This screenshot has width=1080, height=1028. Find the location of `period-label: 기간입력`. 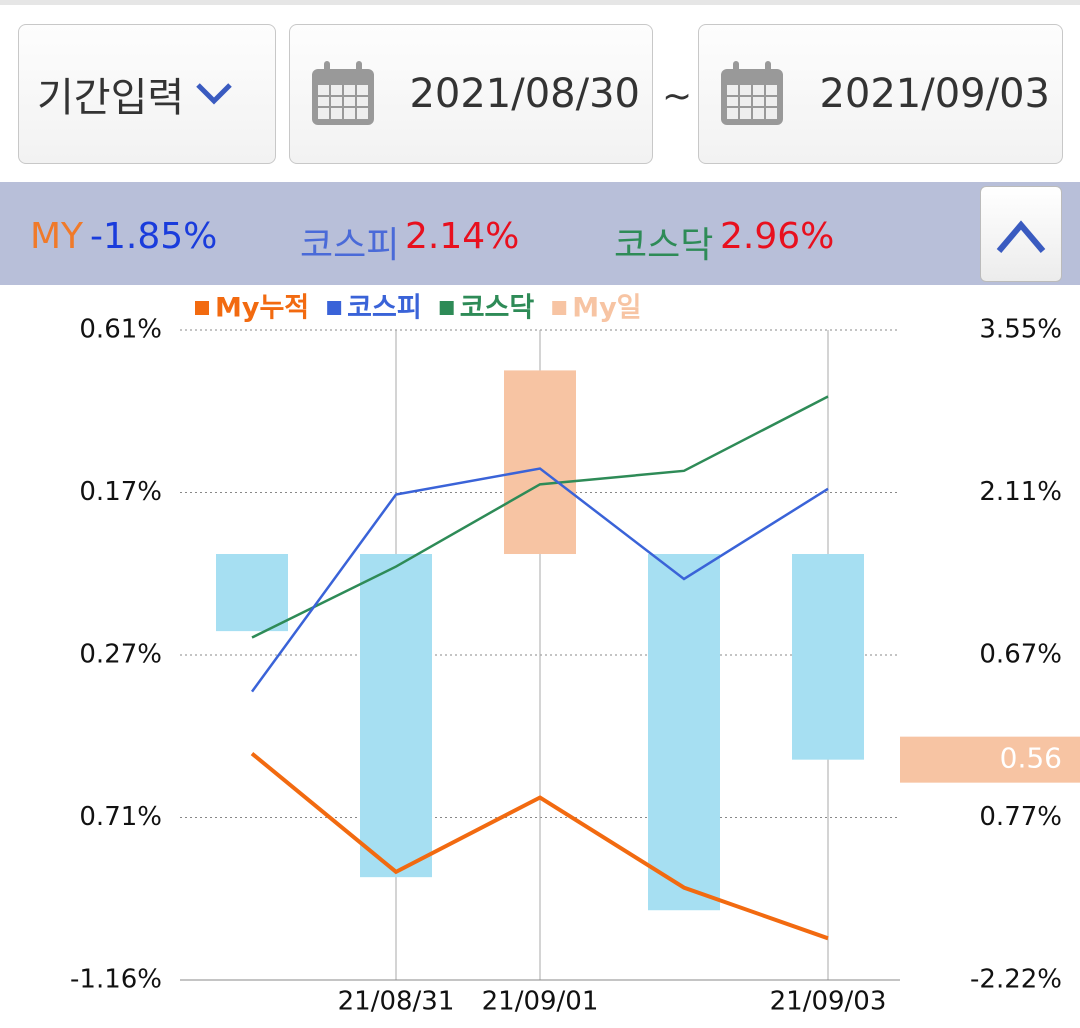

period-label: 기간입력 is located at coordinates (111, 98).